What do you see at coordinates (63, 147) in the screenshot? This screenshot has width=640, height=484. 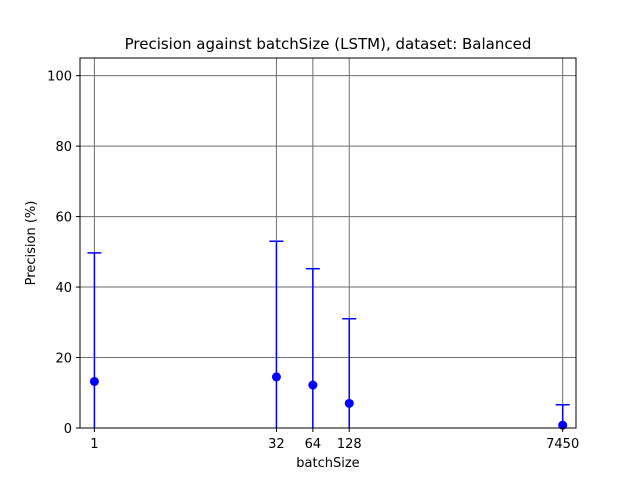 I see `y-tick-label: 80` at bounding box center [63, 147].